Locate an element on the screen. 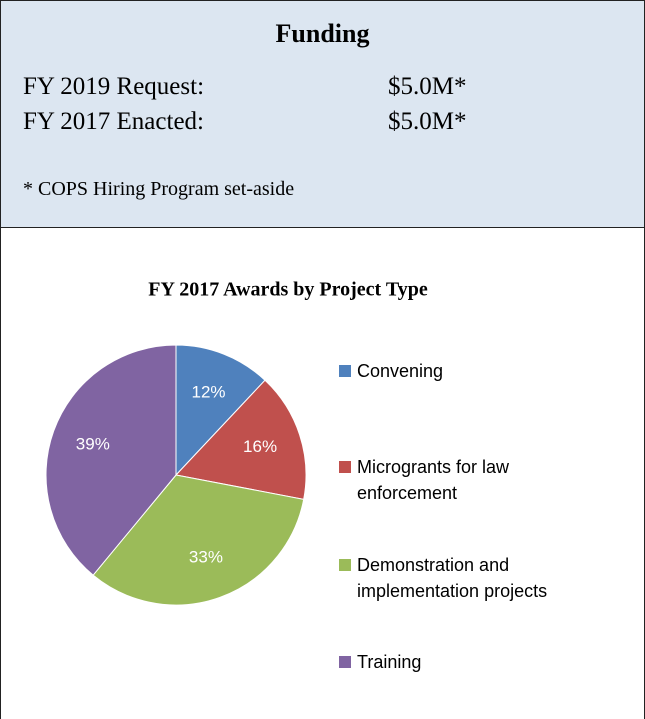 Image resolution: width=645 pixels, height=719 pixels. legend-label: Microgrants for law enforcement is located at coordinates (433, 480).